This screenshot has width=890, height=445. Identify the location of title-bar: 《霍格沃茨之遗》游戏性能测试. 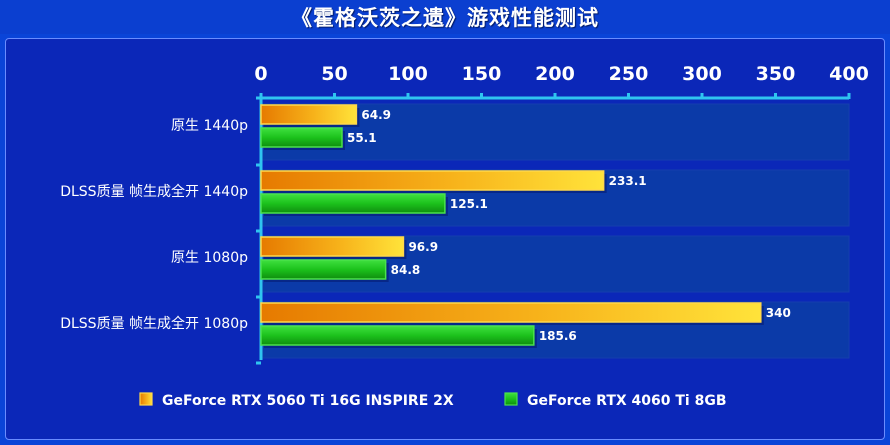
(445, 17).